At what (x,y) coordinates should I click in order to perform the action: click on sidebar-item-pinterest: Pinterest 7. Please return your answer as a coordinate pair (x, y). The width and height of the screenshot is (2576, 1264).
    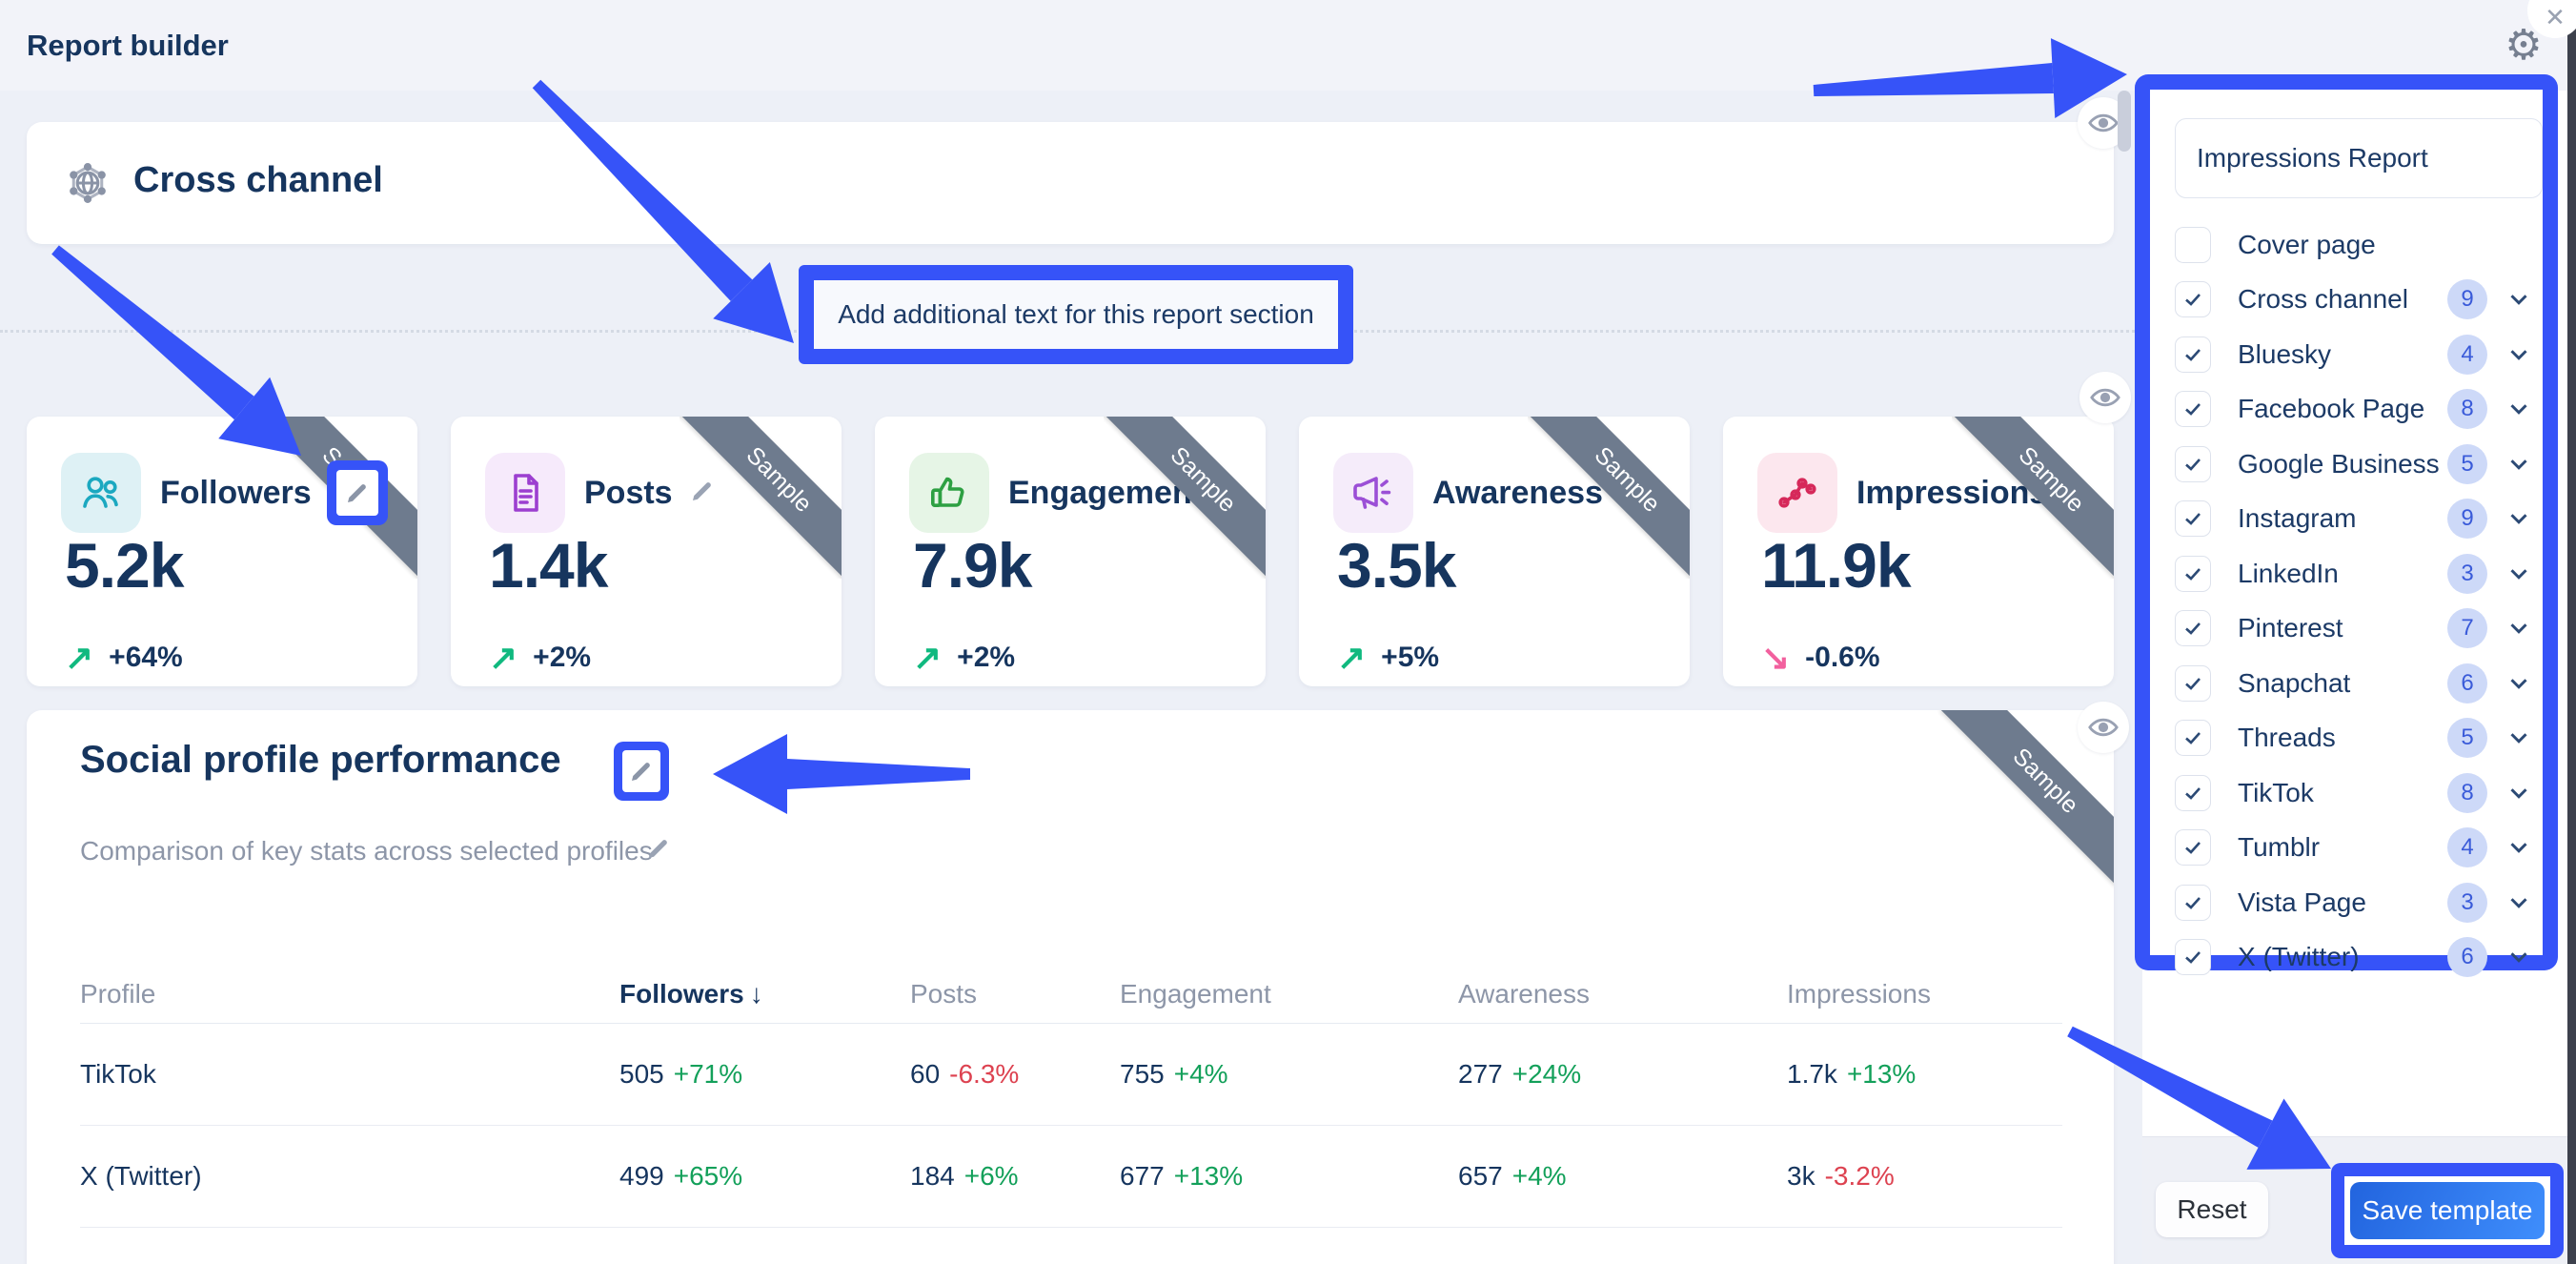
    Looking at the image, I should click on (2346, 629).